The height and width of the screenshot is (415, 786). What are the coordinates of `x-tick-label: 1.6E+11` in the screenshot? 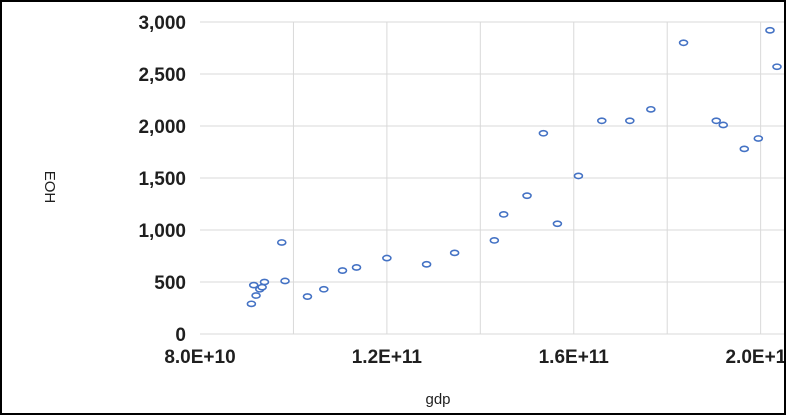 It's located at (574, 357).